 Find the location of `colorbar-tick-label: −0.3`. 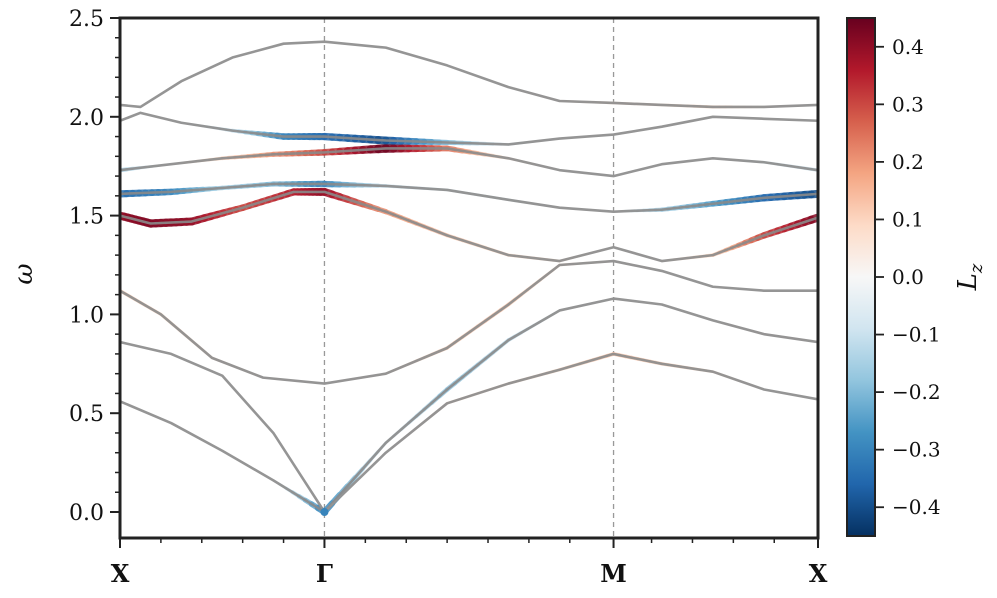

colorbar-tick-label: −0.3 is located at coordinates (916, 450).